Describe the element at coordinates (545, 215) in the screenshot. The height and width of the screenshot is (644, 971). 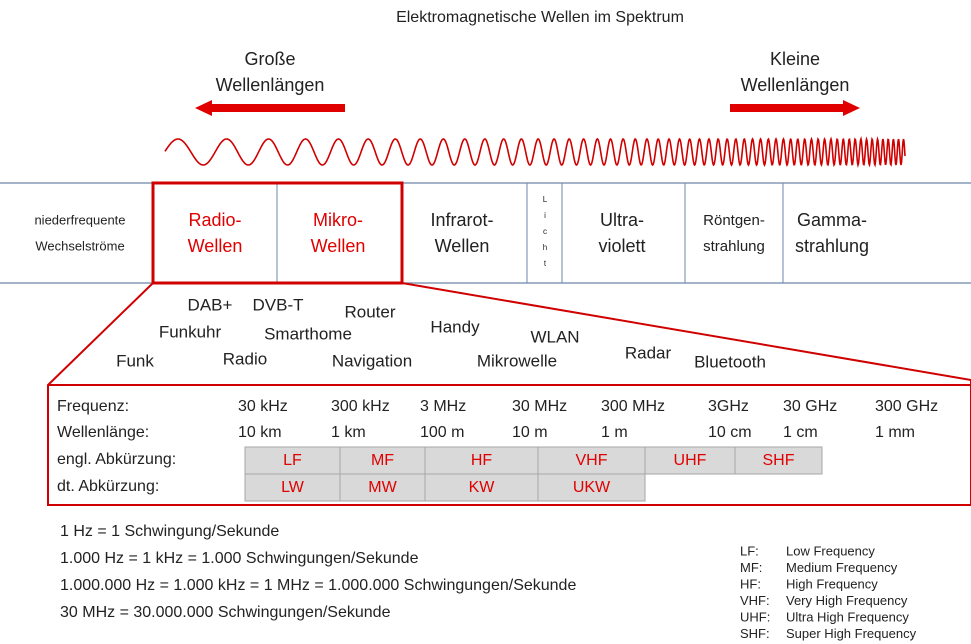
I see `spectrum-letter: i` at that location.